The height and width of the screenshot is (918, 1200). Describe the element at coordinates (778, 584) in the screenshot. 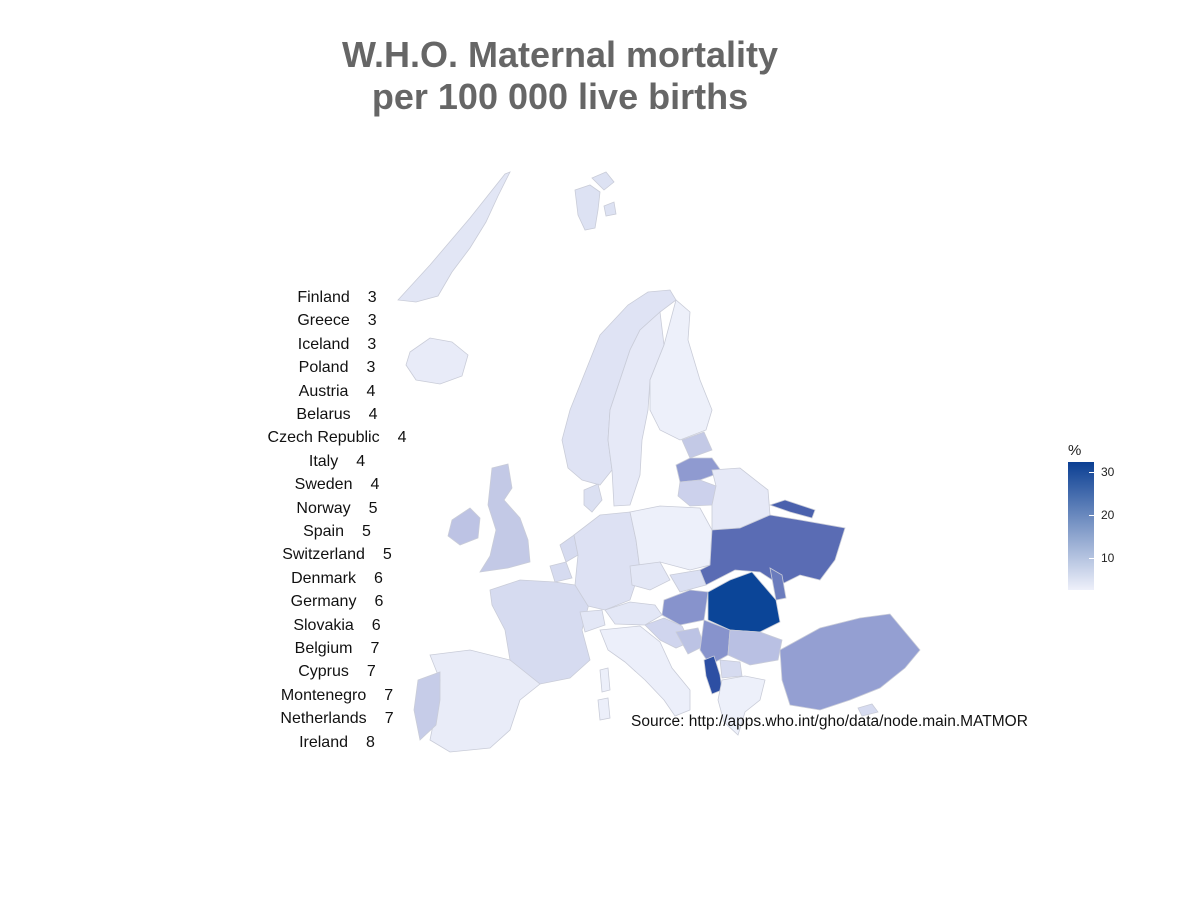

I see `region-moldova` at that location.